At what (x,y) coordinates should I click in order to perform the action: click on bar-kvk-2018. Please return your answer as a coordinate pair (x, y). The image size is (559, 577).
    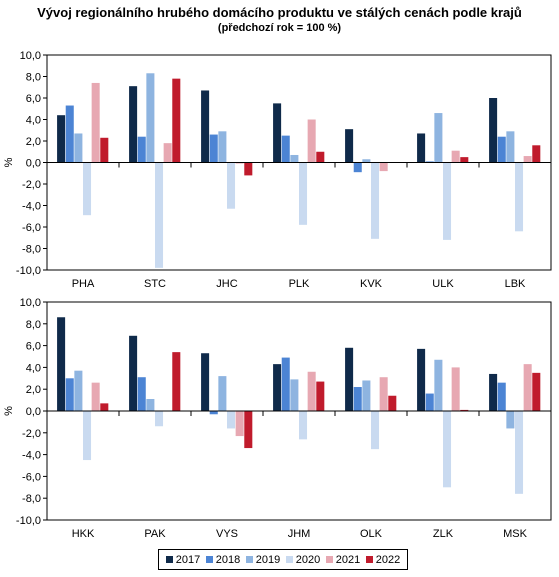
    Looking at the image, I should click on (357, 167).